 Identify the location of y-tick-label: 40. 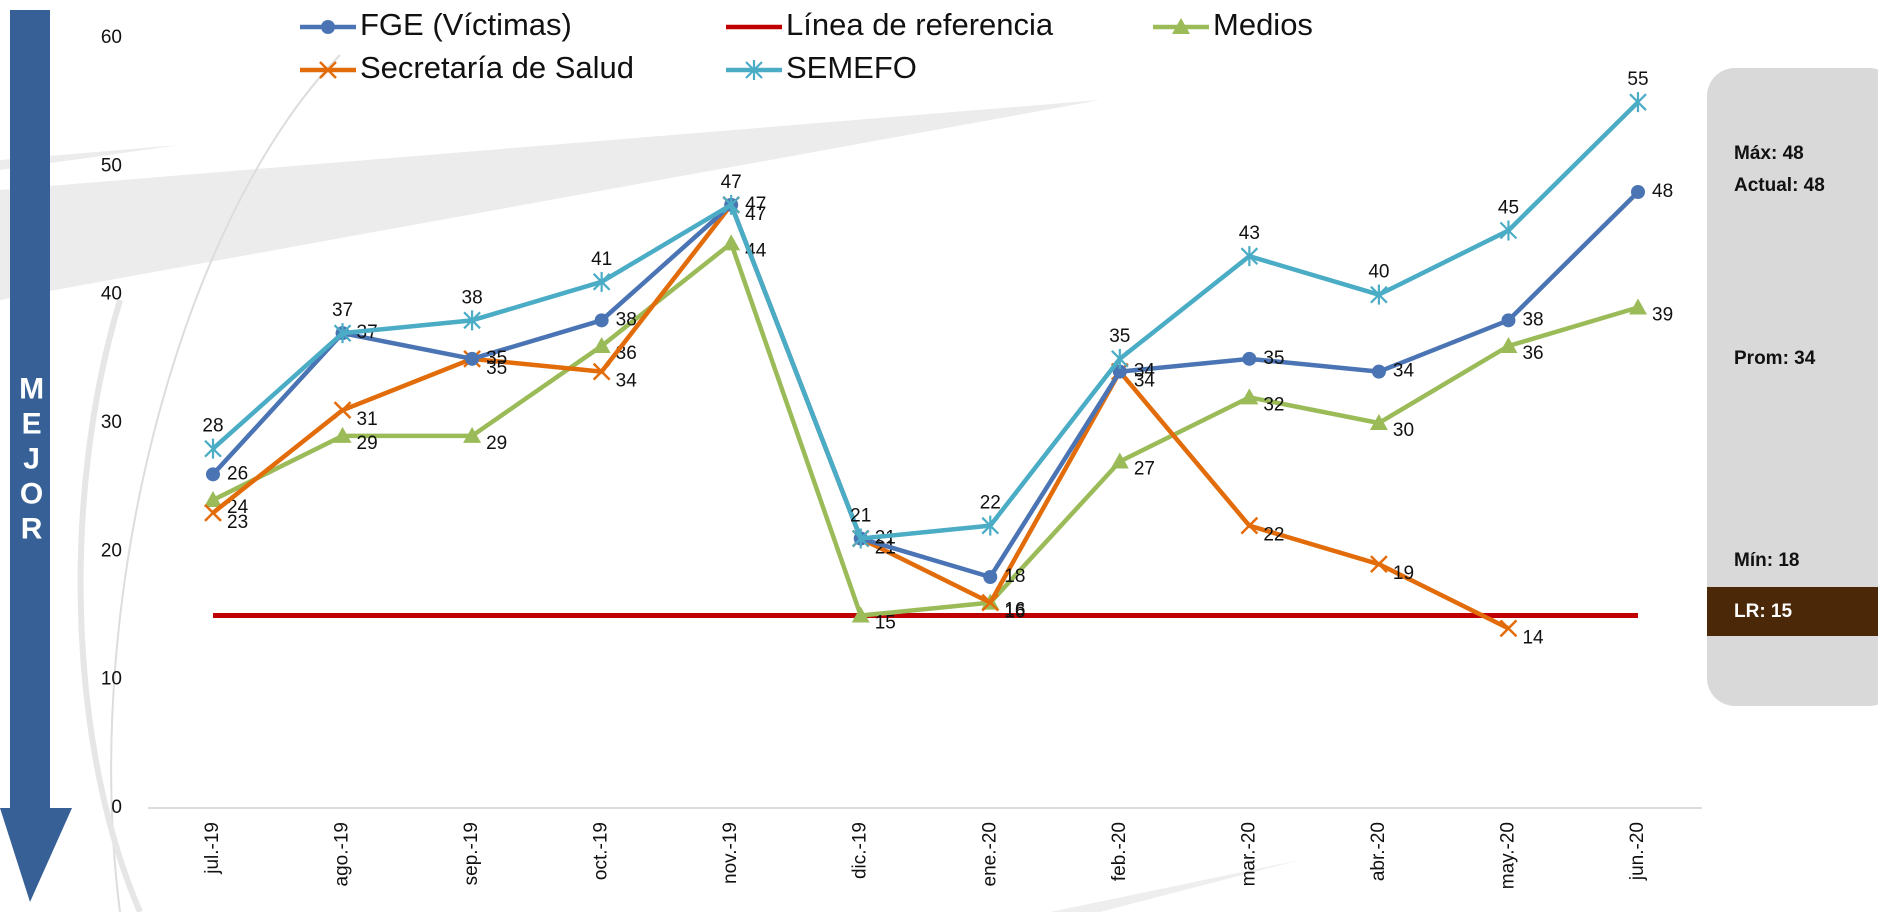
(111, 294).